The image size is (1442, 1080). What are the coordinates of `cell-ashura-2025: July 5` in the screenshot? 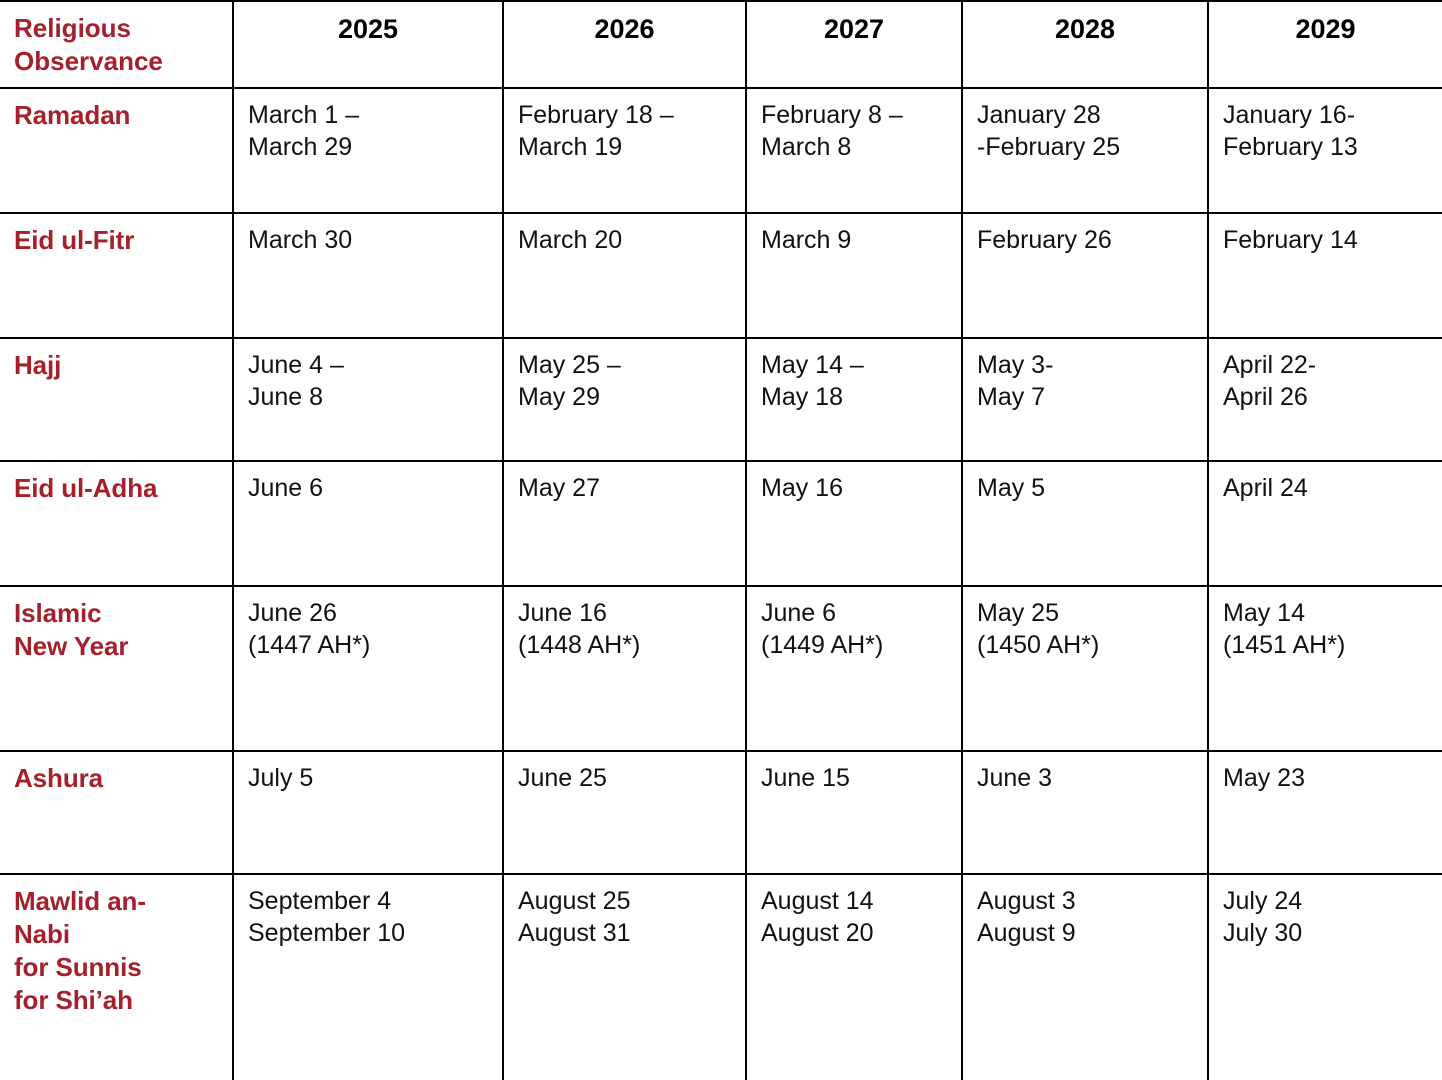 It's located at (368, 812).